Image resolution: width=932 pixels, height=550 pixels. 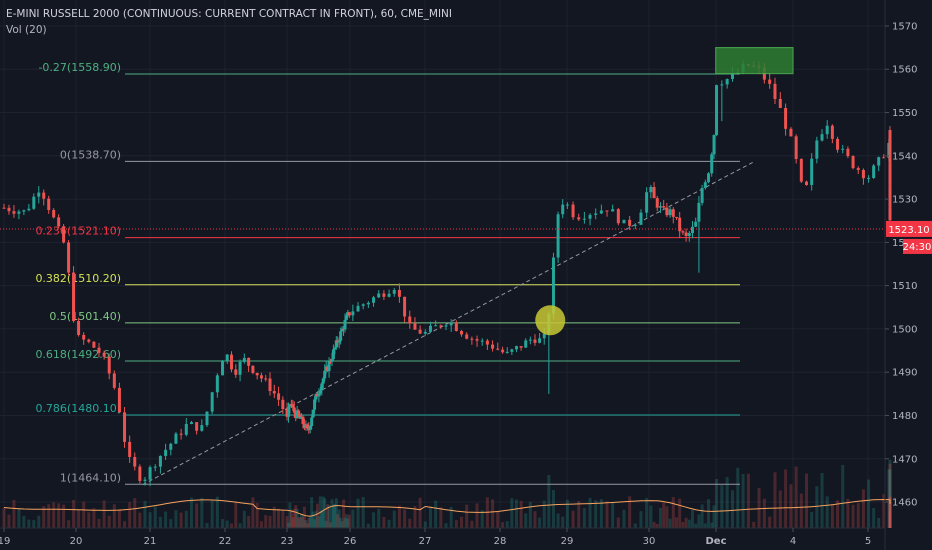 I want to click on time-axis: 19 20 21 22 23 26 27 28 29 30 Dec 4 5, so click(x=442, y=537).